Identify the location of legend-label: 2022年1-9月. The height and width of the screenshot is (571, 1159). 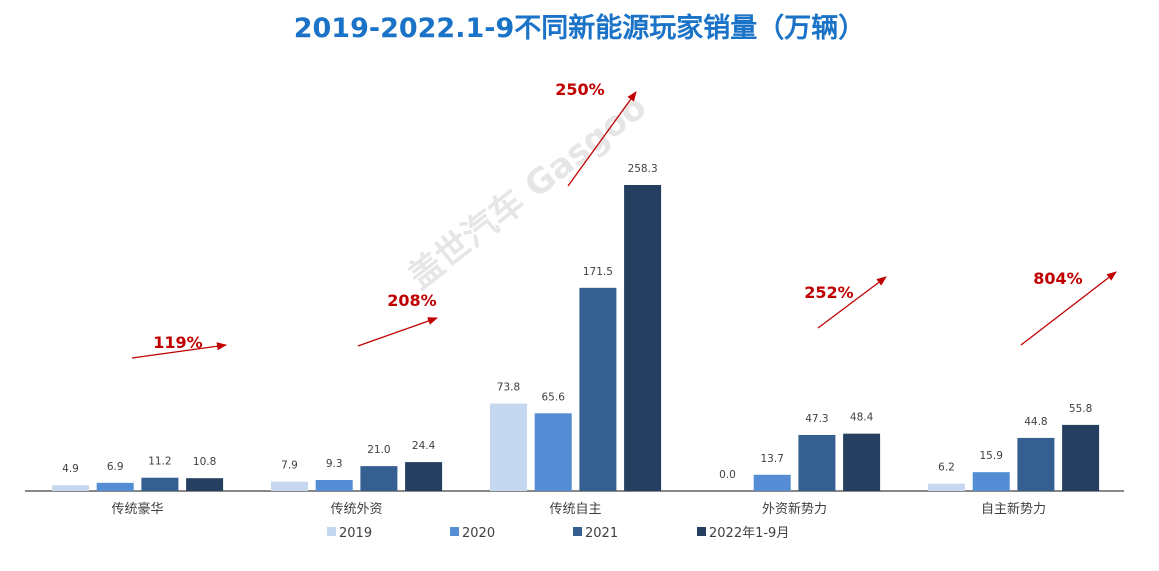
(749, 533).